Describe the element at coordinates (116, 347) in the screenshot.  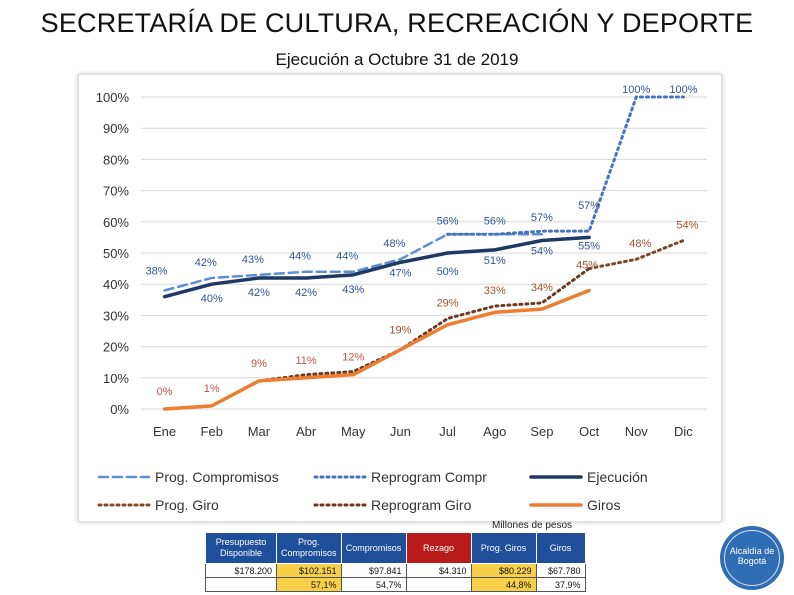
I see `y-tick-label: 20%` at that location.